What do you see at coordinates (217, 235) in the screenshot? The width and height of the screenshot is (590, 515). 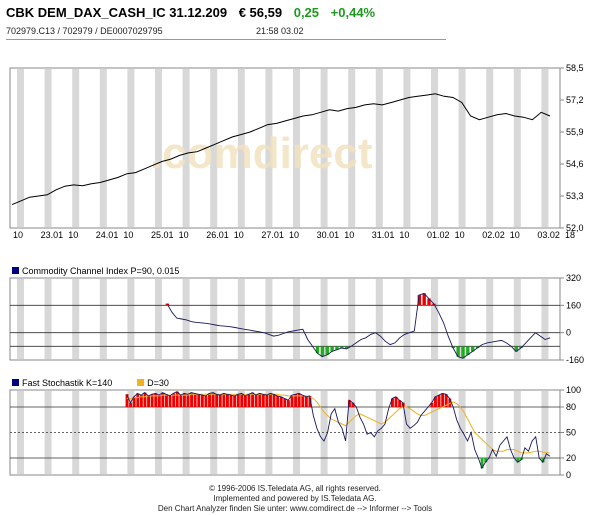 I see `price-x-tick-label: 26.01` at bounding box center [217, 235].